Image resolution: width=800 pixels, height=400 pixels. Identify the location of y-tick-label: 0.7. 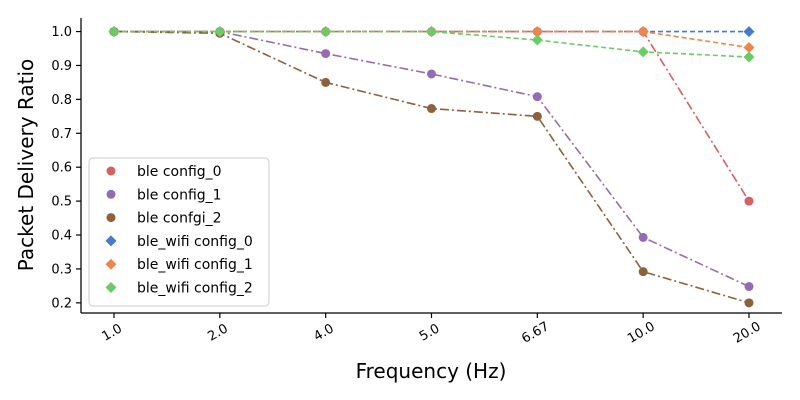
(61, 134).